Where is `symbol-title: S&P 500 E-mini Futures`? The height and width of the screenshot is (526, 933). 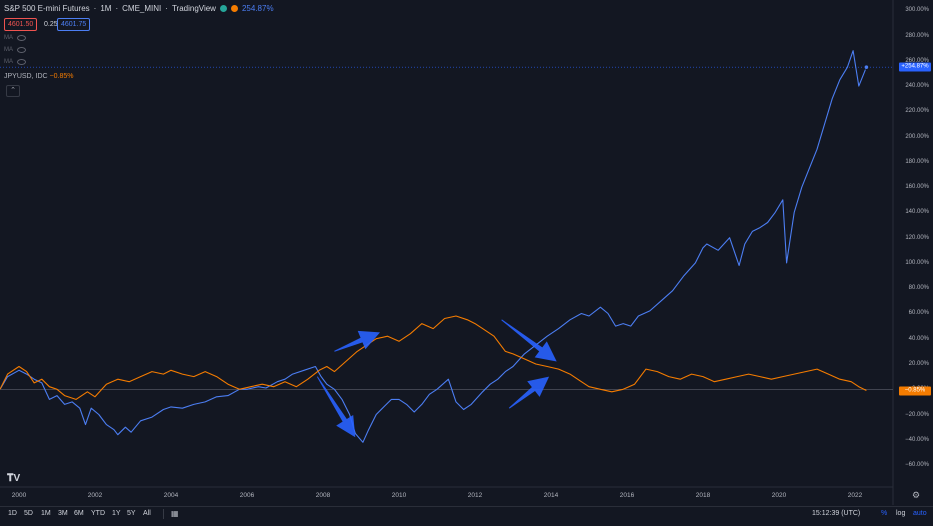
symbol-title: S&P 500 E-mini Futures is located at coordinates (47, 8).